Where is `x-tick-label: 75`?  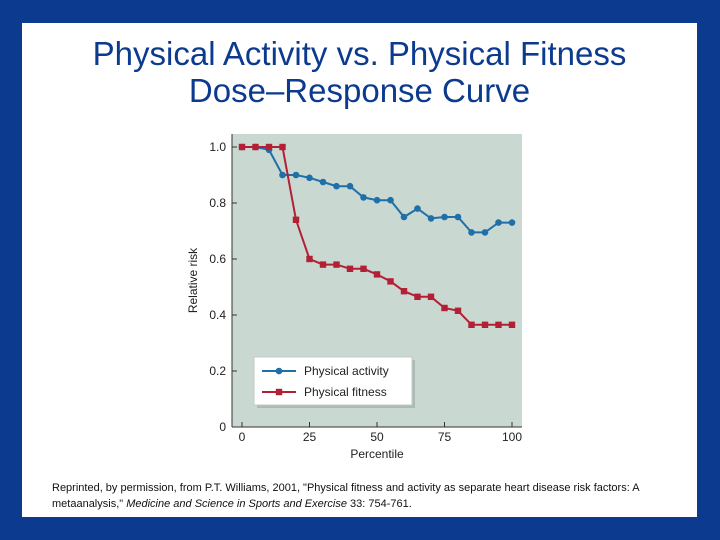
x-tick-label: 75 is located at coordinates (445, 437).